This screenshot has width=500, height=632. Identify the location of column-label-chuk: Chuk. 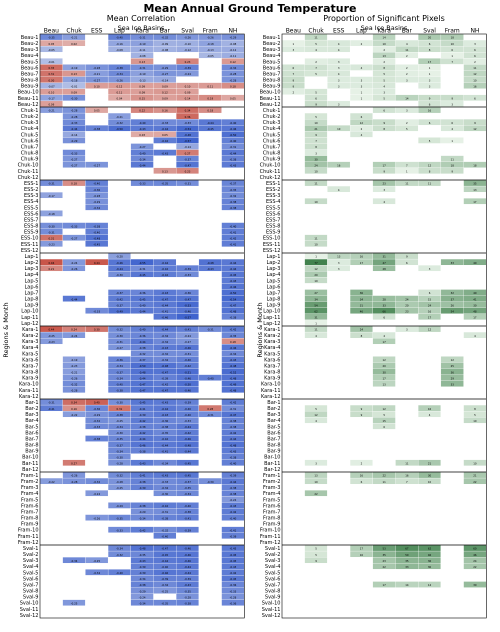
(74, 31).